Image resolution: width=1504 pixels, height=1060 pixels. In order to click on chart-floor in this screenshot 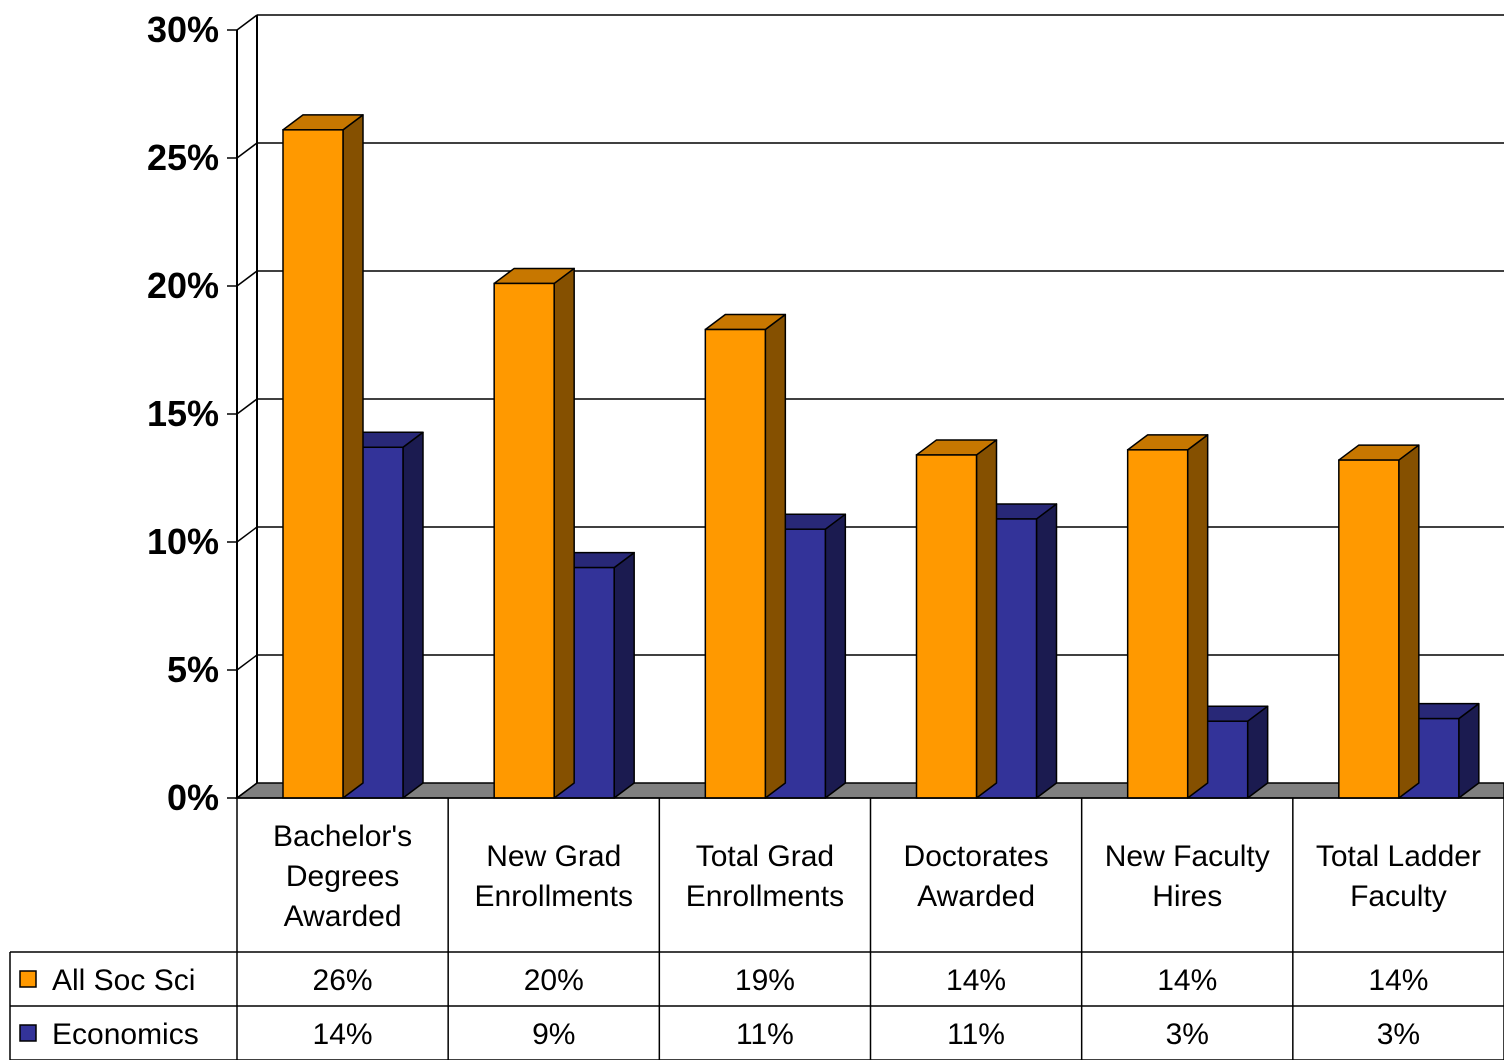, I will do `click(869, 790)`.